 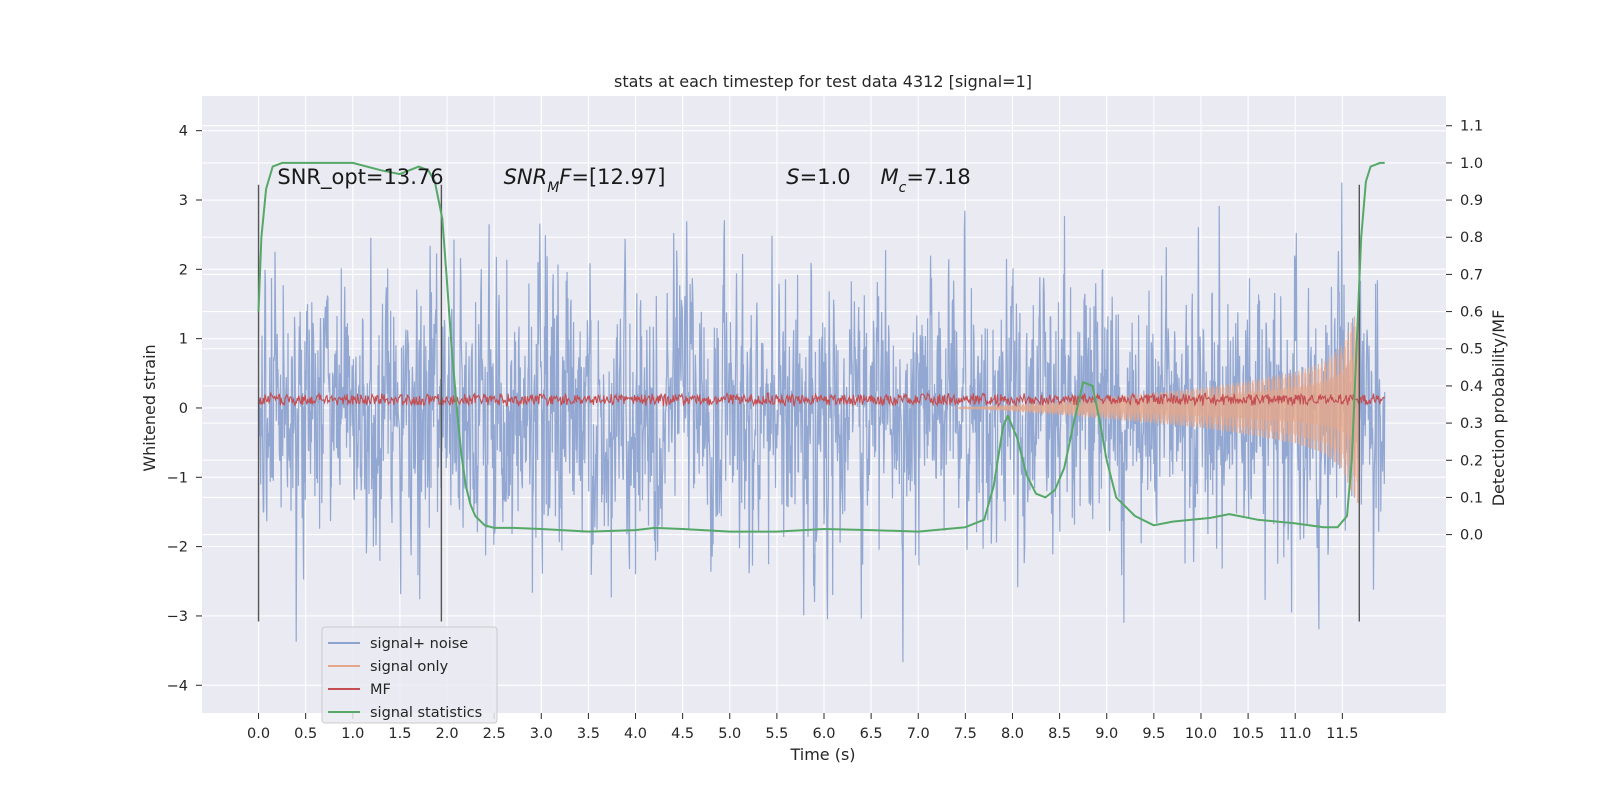 I want to click on x-axis-label: Time (s), so click(x=822, y=754).